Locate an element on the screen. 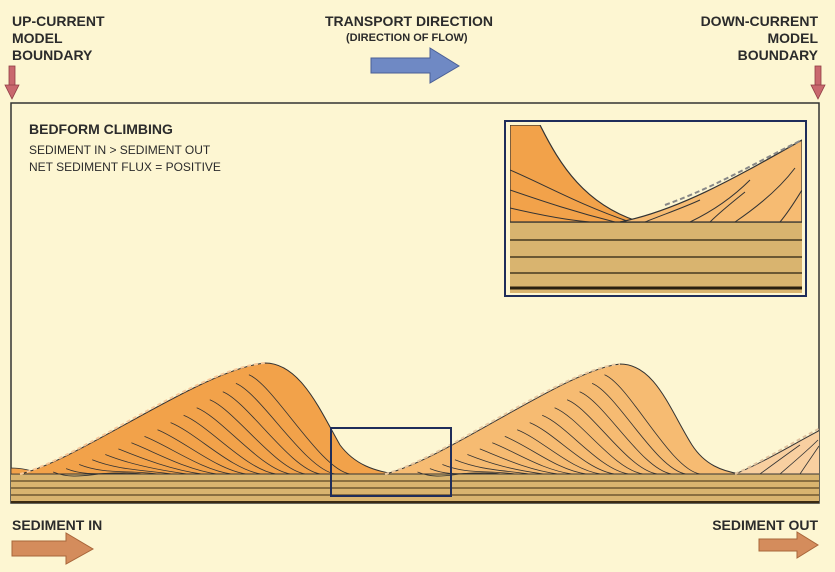 The image size is (835, 572). up-current-boundary-label: UP-CURRENT MODEL BOUNDARY is located at coordinates (58, 38).